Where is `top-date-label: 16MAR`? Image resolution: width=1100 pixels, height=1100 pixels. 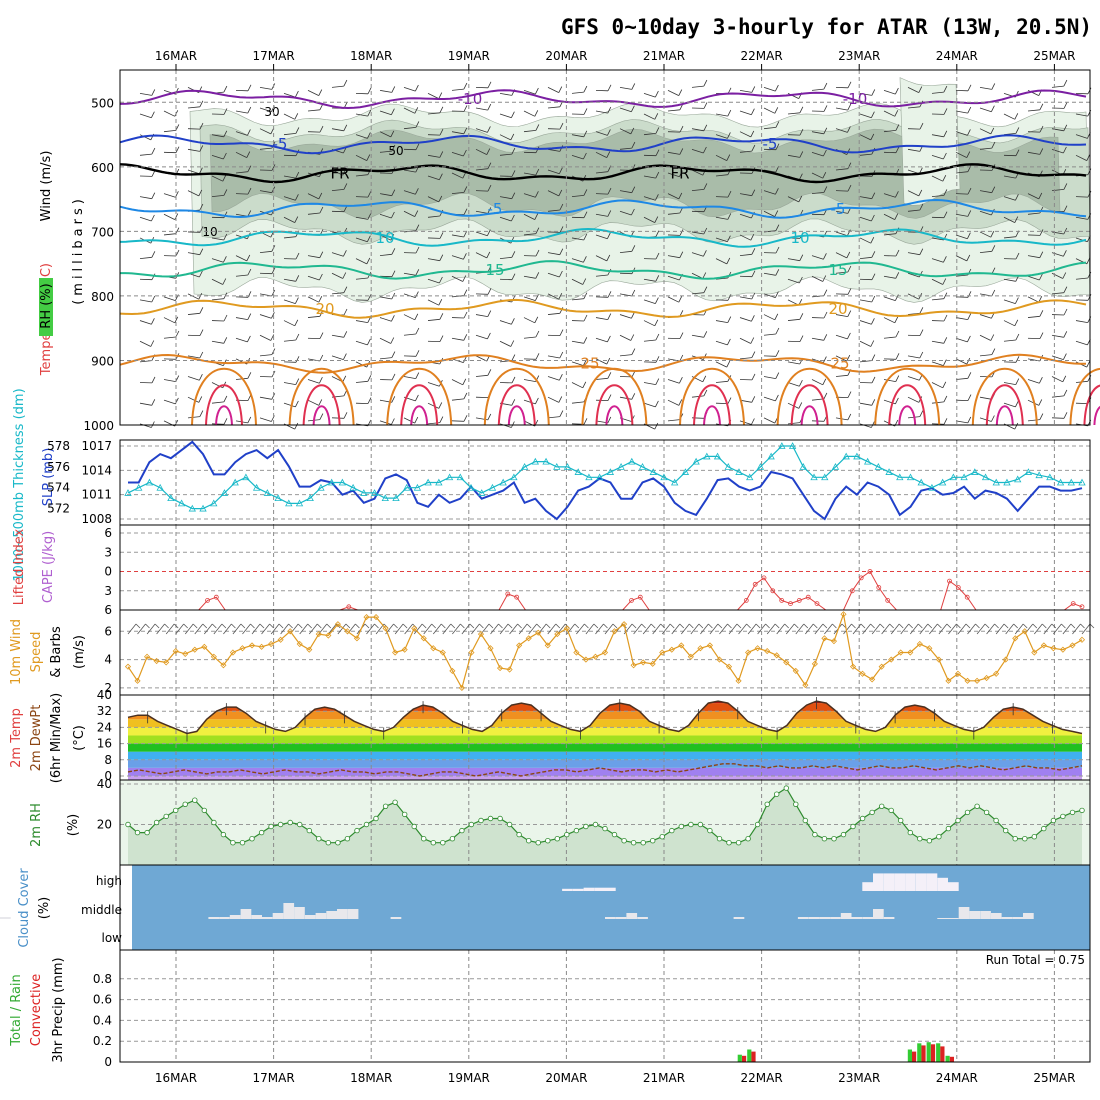
top-date-label: 16MAR is located at coordinates (176, 56).